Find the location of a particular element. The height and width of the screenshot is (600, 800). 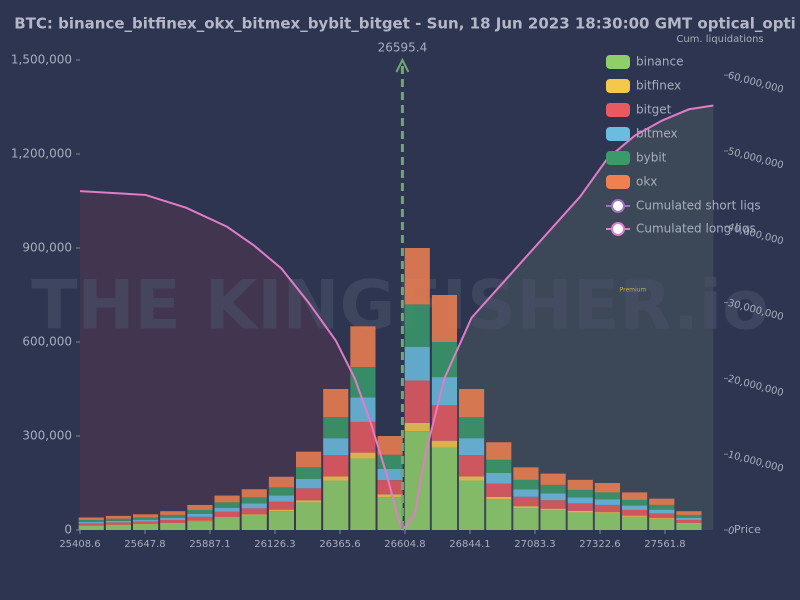

x-tick-label: 26126.3 is located at coordinates (274, 544).